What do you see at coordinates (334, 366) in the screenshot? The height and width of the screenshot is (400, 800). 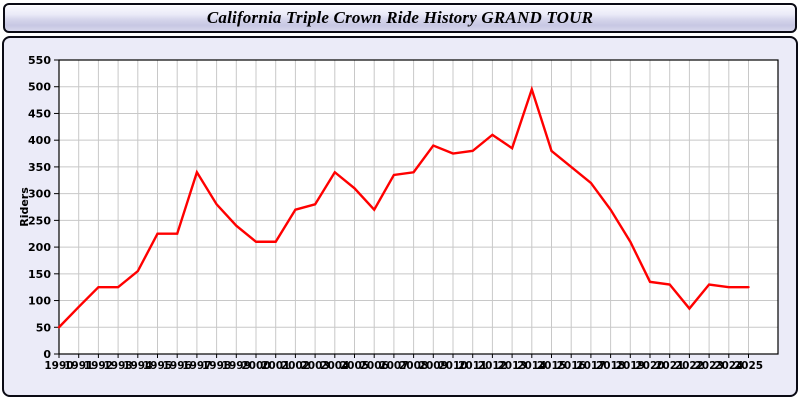 I see `x-tick-label: 2004` at bounding box center [334, 366].